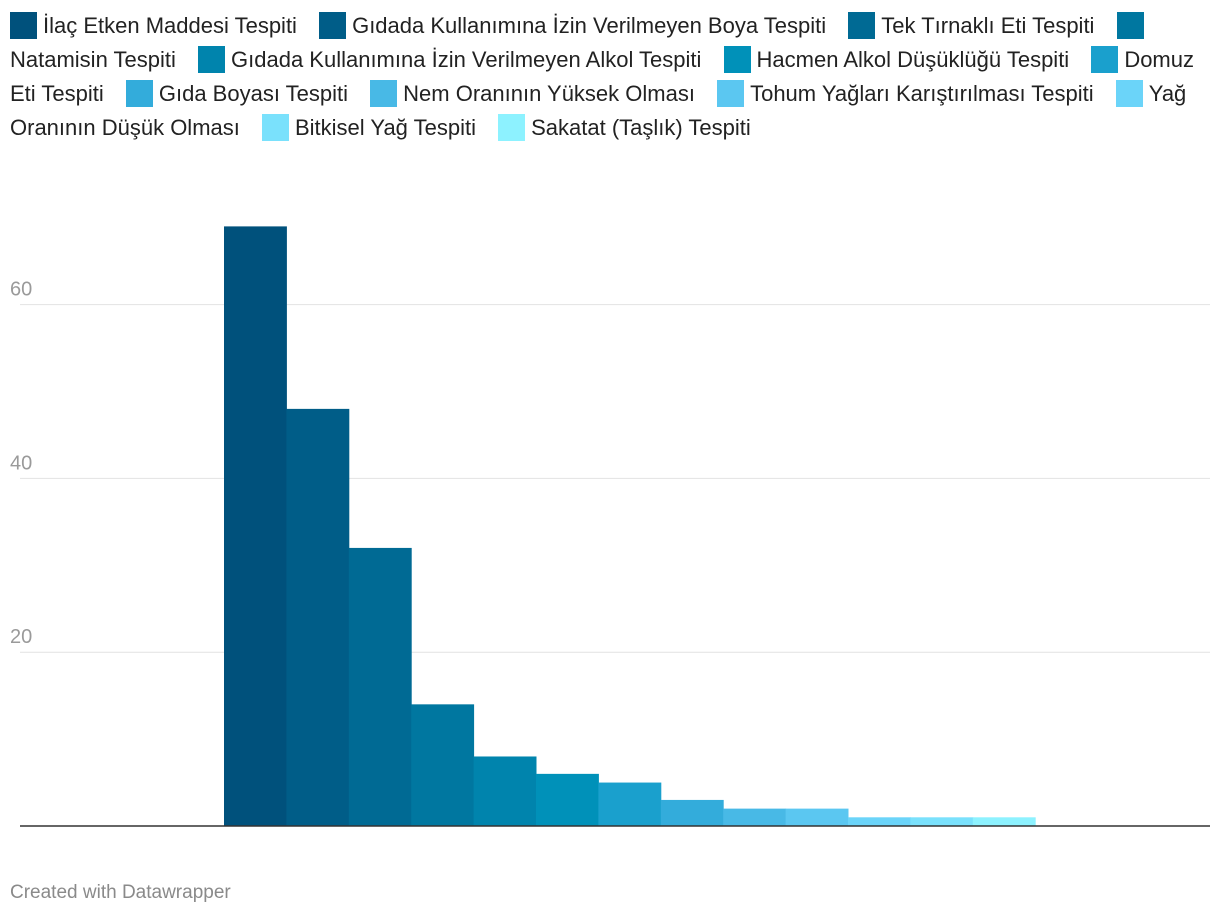  I want to click on legend-item: Sakatat (Taşlık) Tespiti, so click(624, 127).